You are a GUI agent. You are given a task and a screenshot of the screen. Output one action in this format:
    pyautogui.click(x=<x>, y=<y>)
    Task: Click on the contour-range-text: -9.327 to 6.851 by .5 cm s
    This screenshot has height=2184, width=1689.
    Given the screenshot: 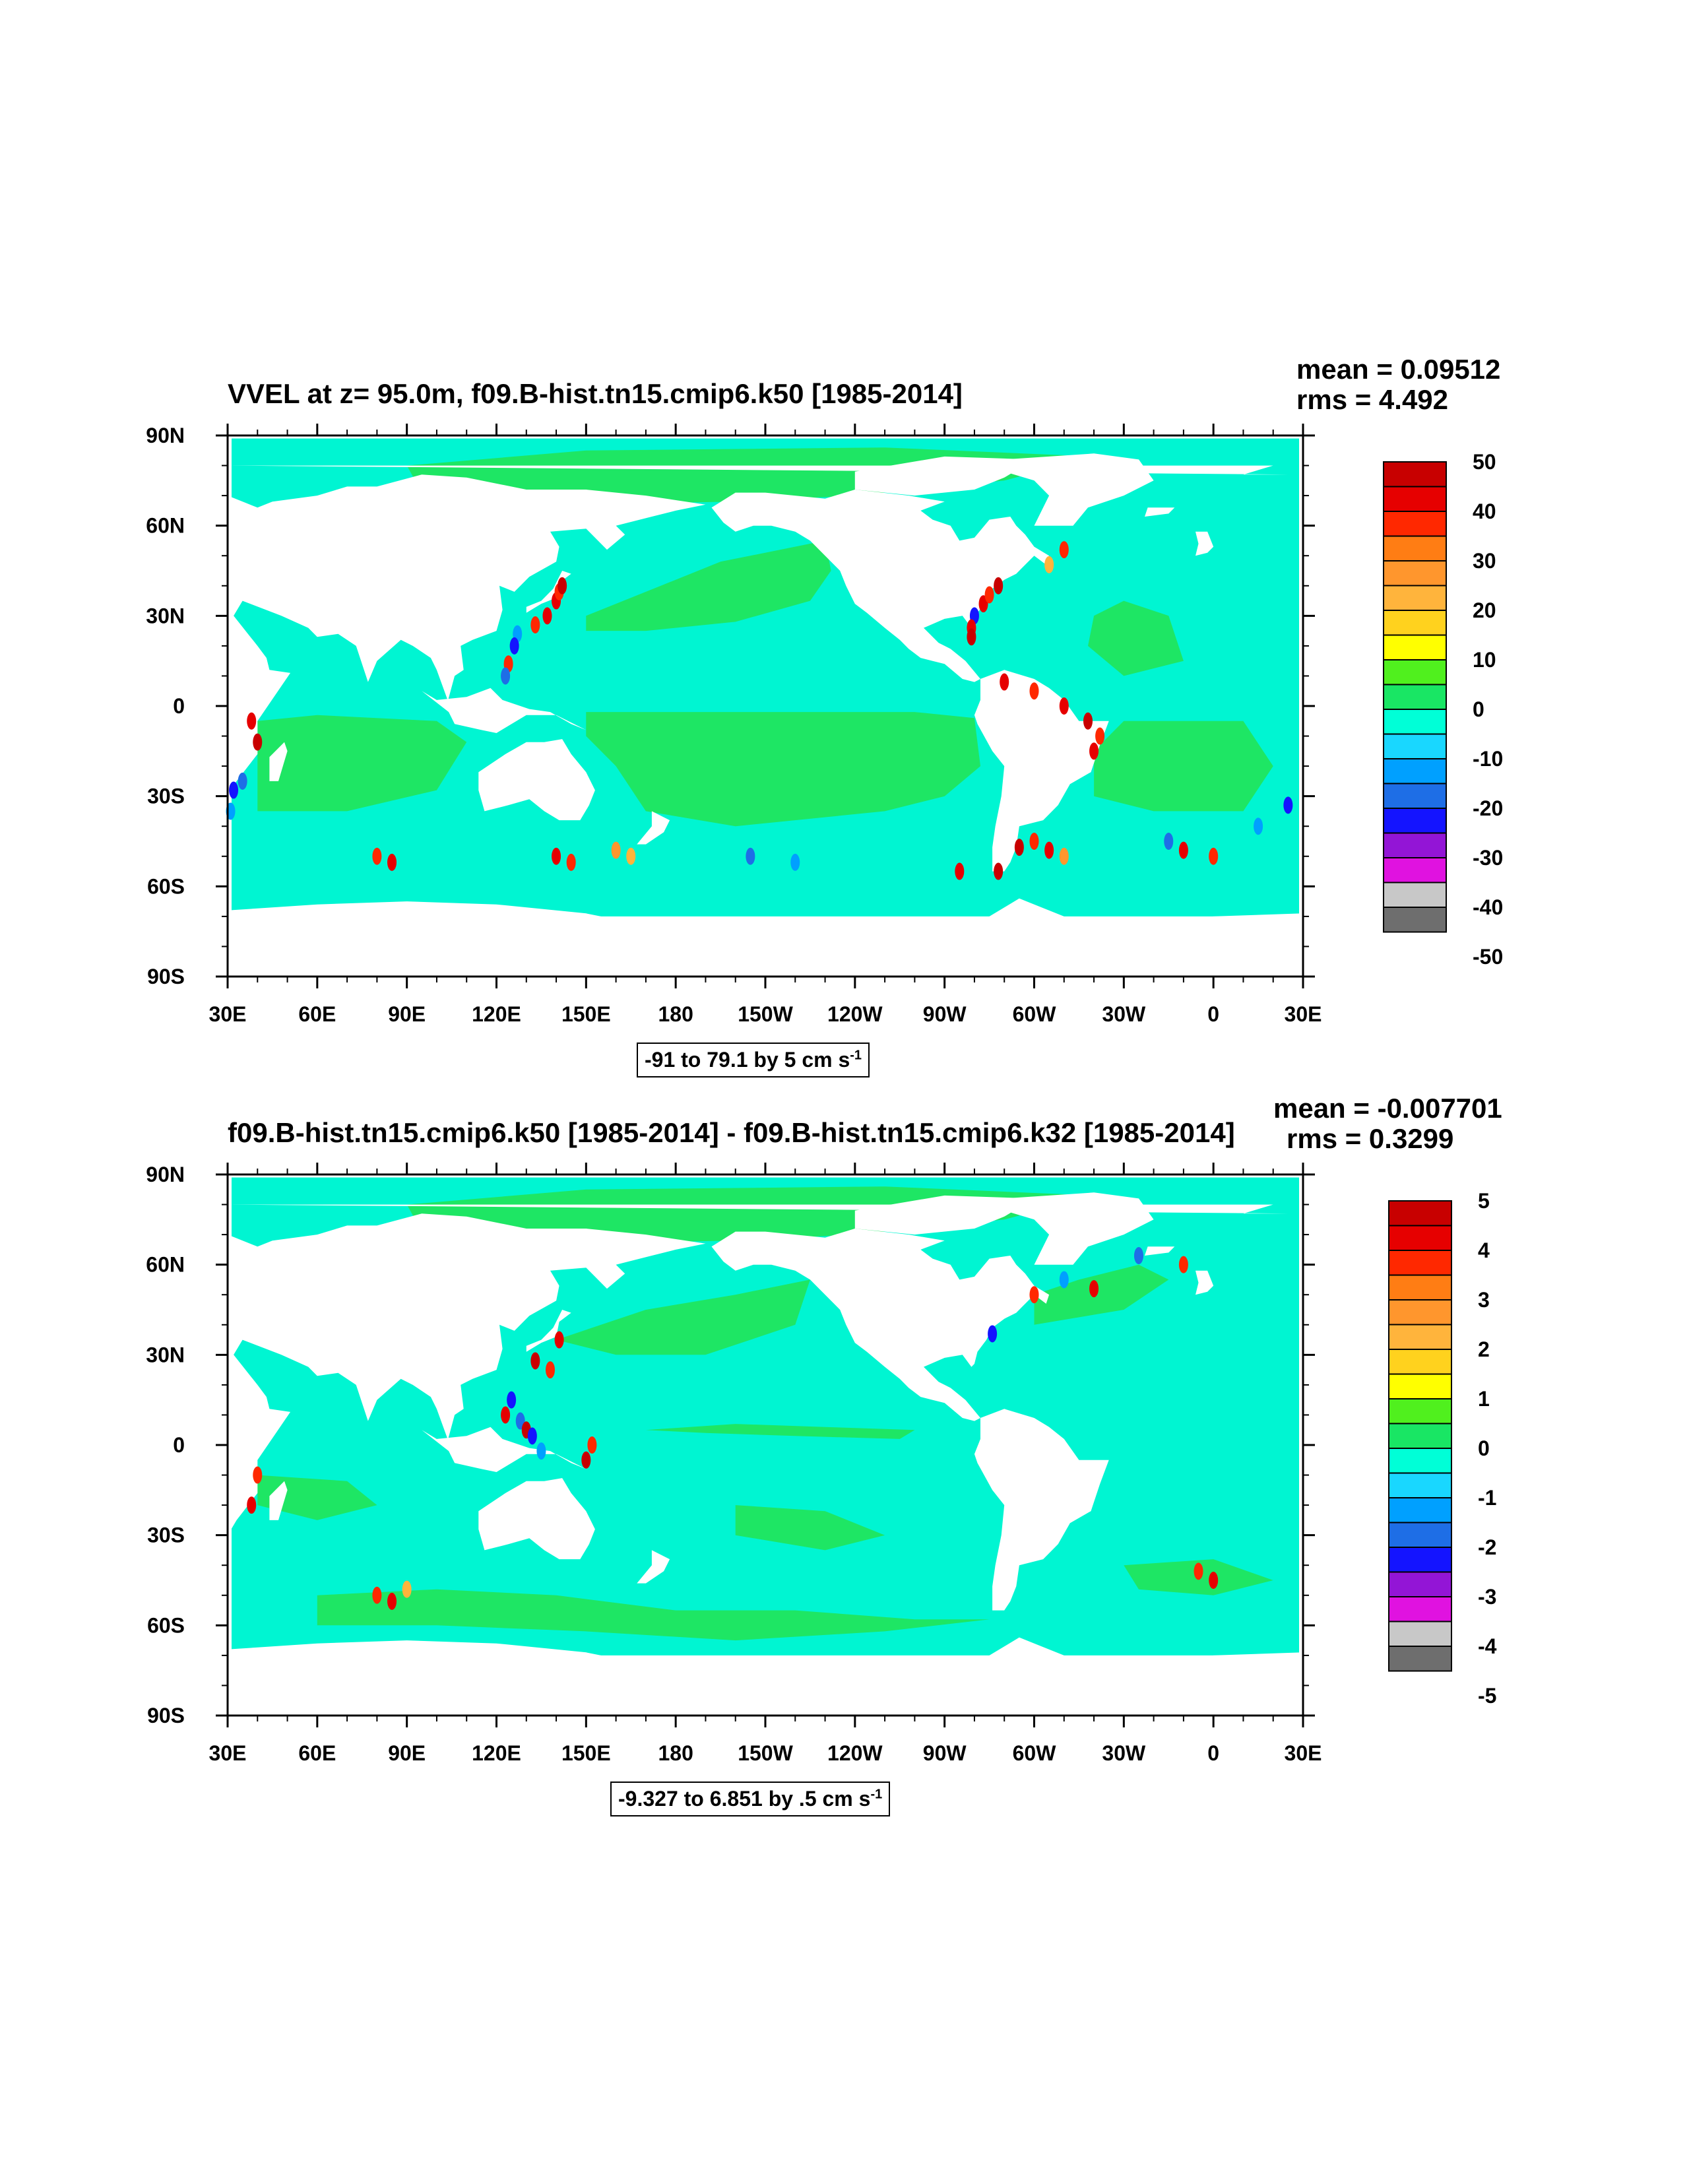 What is the action you would take?
    pyautogui.click(x=744, y=1799)
    